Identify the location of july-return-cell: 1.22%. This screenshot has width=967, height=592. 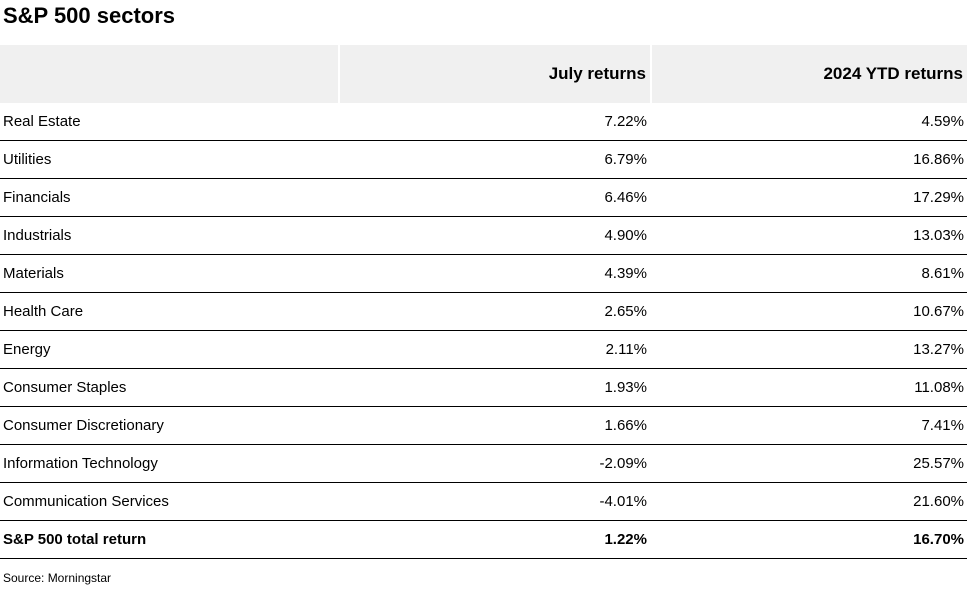
(494, 540).